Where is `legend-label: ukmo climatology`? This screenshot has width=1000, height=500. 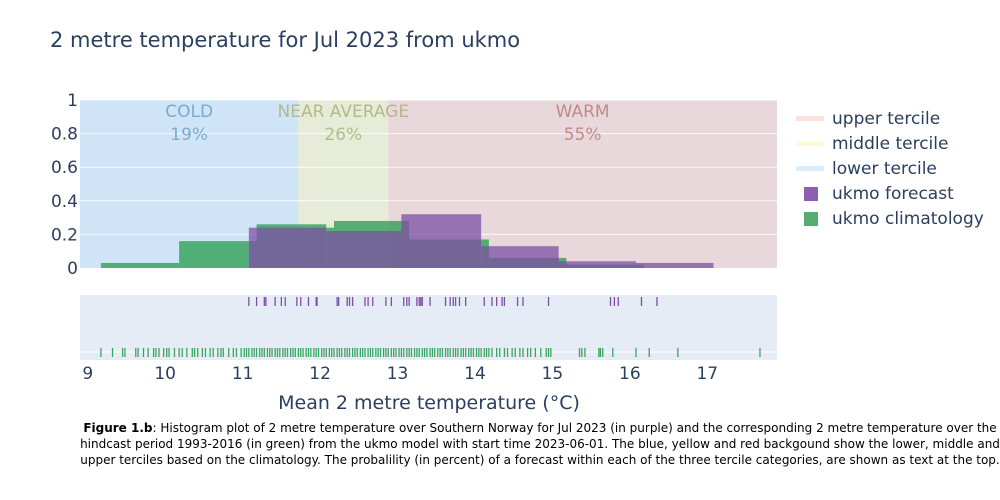
legend-label: ukmo climatology is located at coordinates (908, 218).